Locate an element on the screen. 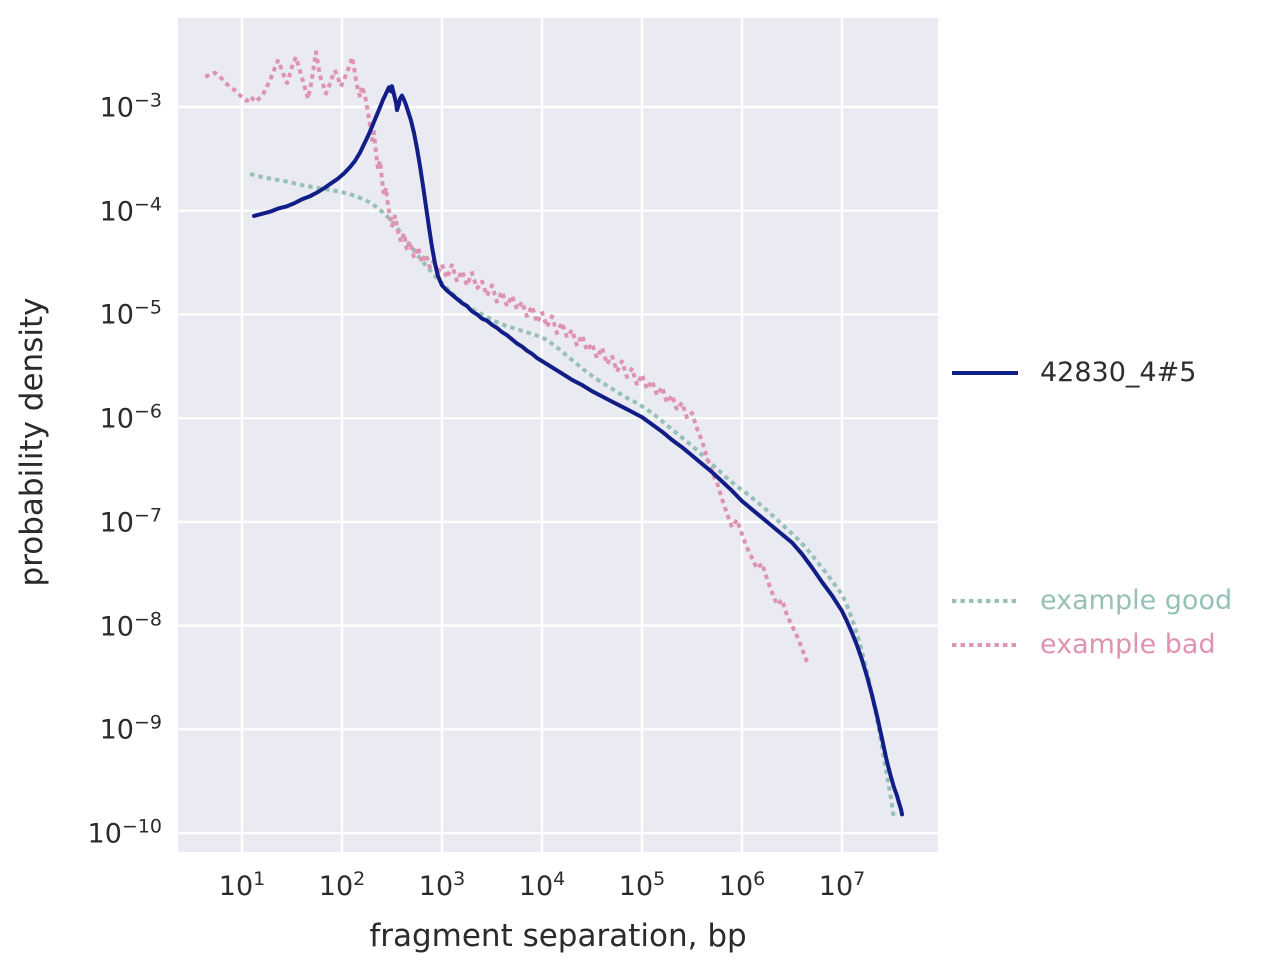 The height and width of the screenshot is (976, 1283). legend-entry-example-good: example good is located at coordinates (1092, 600).